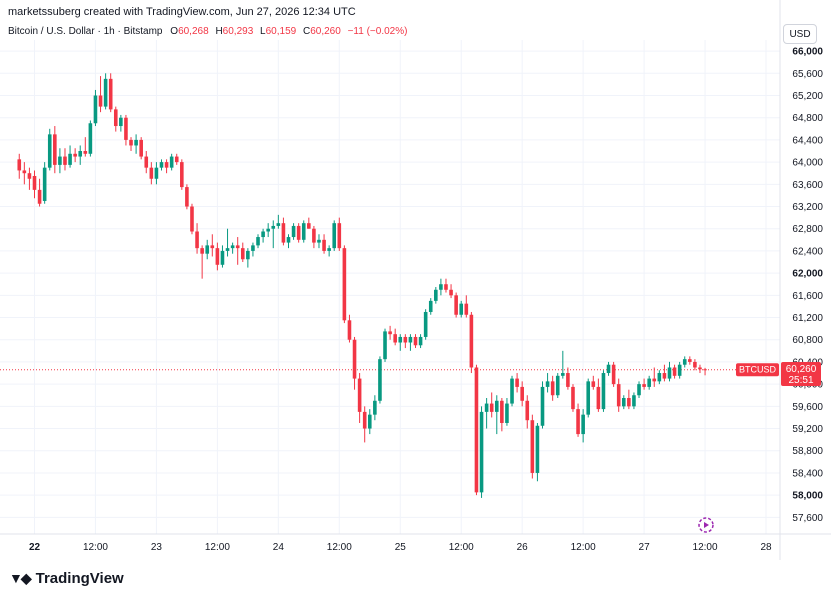  Describe the element at coordinates (807, 518) in the screenshot. I see `y-tick-label: 57,600` at that location.